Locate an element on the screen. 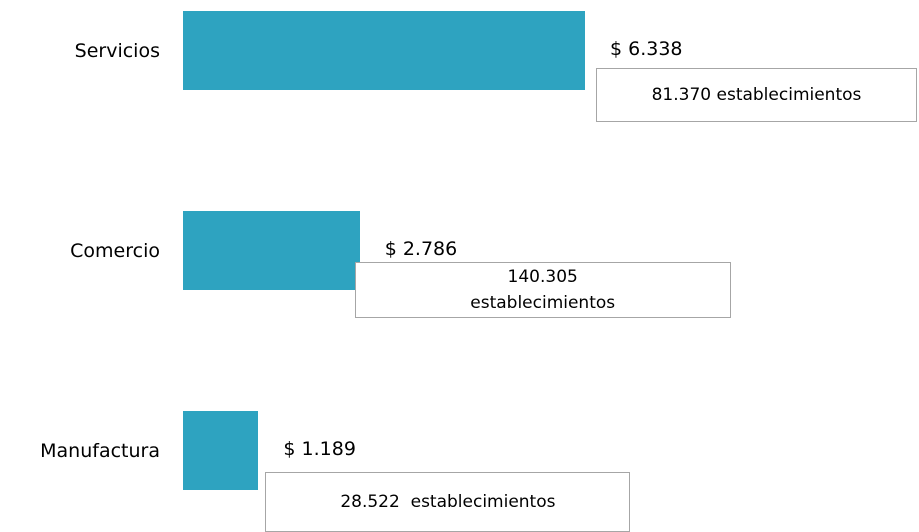 This screenshot has width=919, height=532. annotation-text: 81.370 establecimientos is located at coordinates (756, 95).